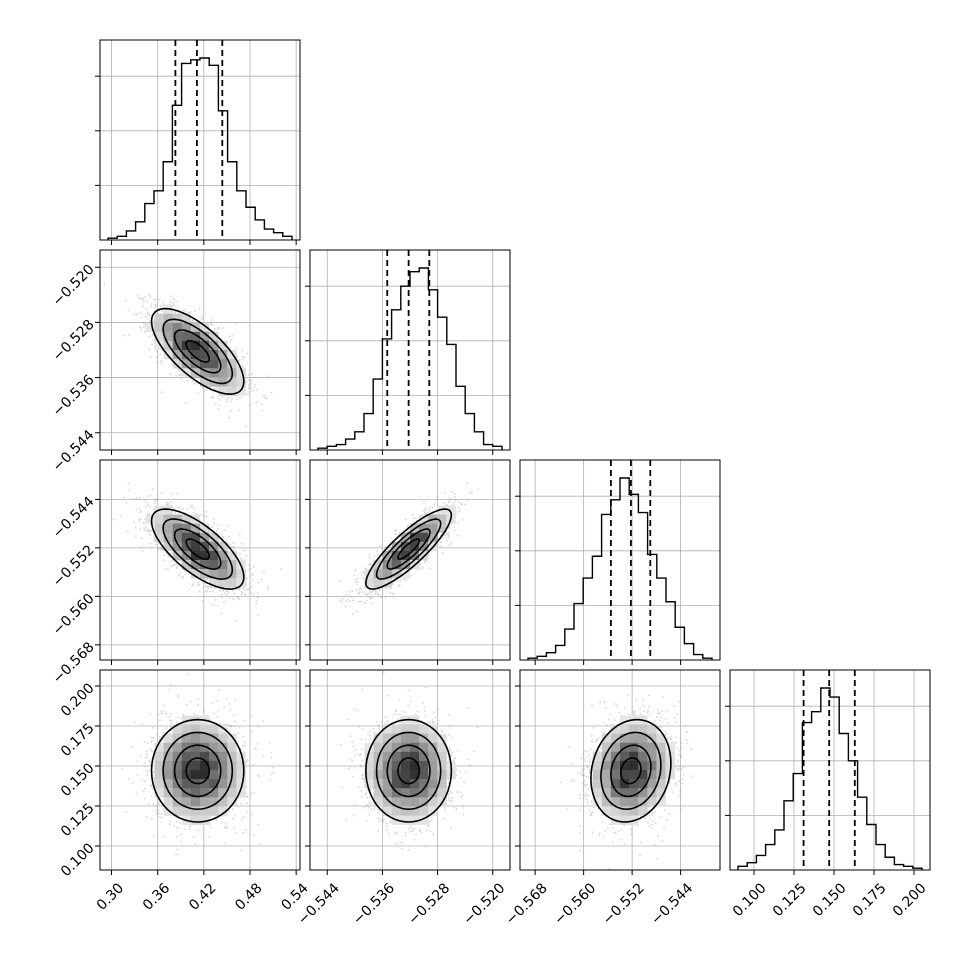 This screenshot has width=970, height=970. What do you see at coordinates (74, 341) in the screenshot?
I see `y-tick-label: −0.528` at bounding box center [74, 341].